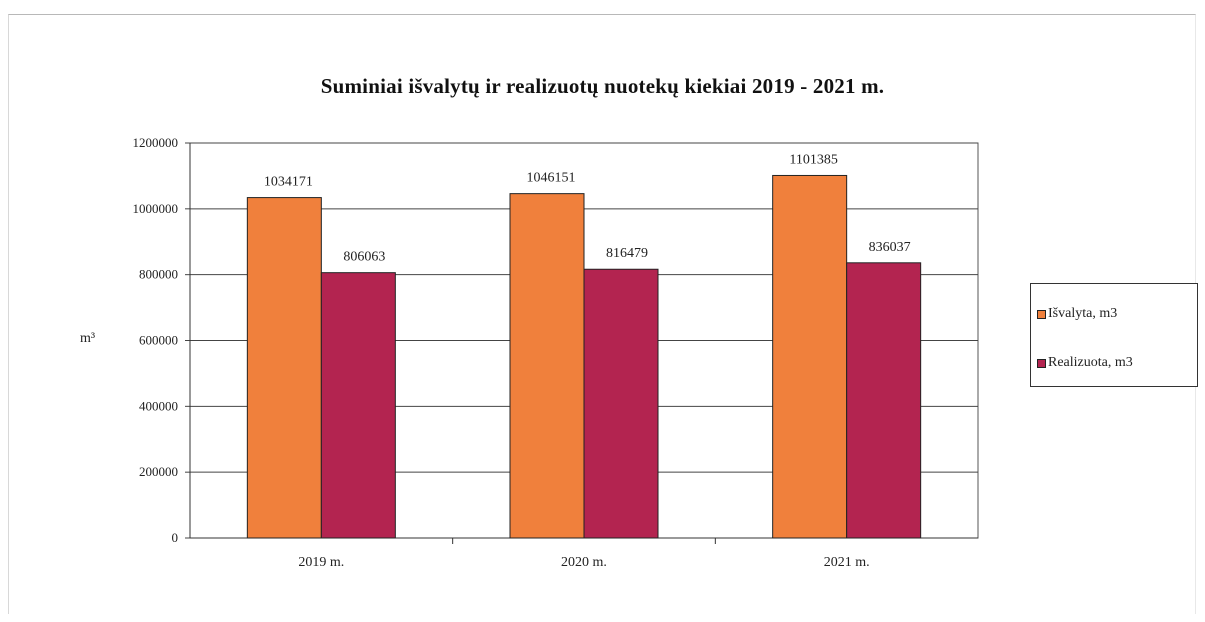 The width and height of the screenshot is (1205, 622). I want to click on data-label: 806063, so click(364, 257).